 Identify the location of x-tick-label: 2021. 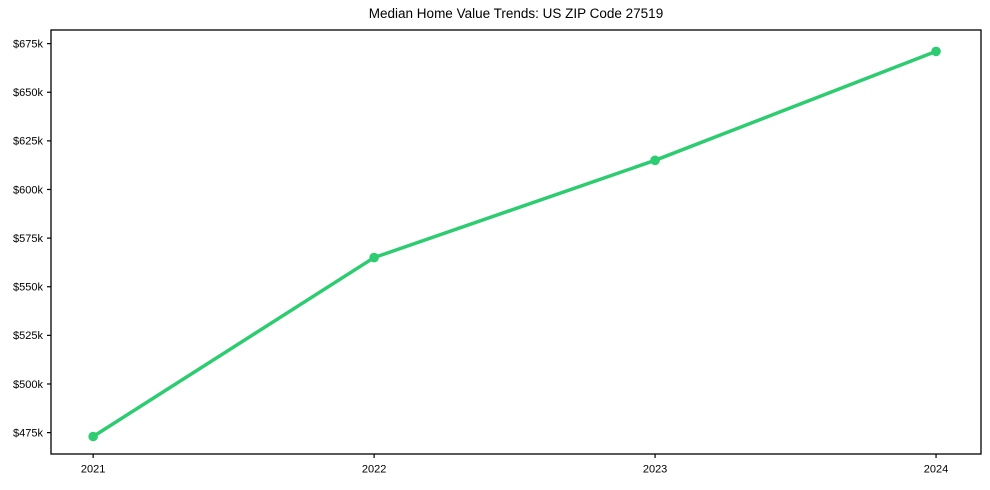
(93, 470).